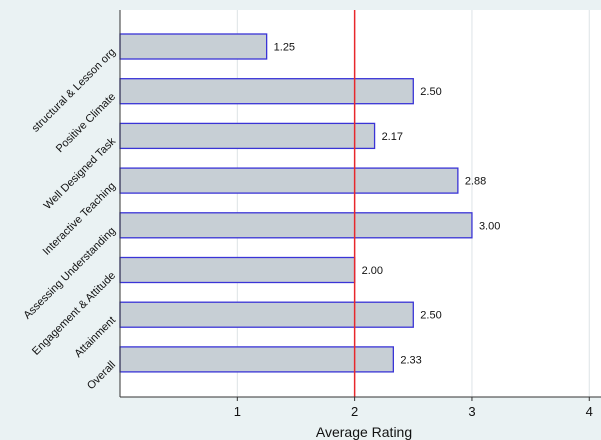 This screenshot has height=440, width=601. I want to click on data-label-3: 2.88, so click(475, 182).